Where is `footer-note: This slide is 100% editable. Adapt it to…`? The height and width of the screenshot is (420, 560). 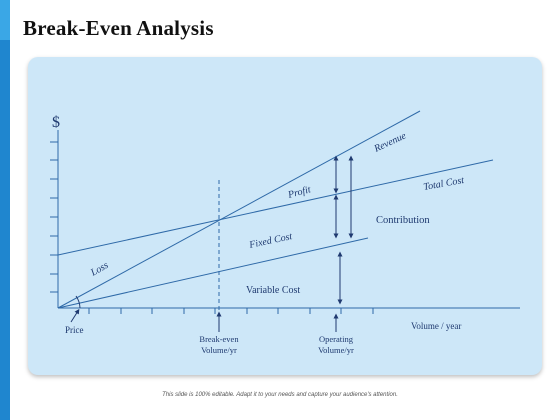
footer-note: This slide is 100% editable. Adapt it to… is located at coordinates (280, 395).